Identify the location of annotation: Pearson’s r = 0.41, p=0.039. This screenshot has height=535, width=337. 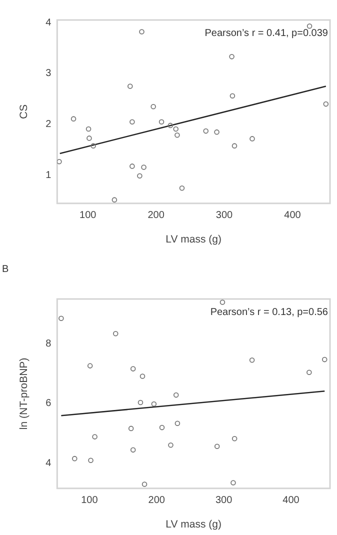
(266, 33).